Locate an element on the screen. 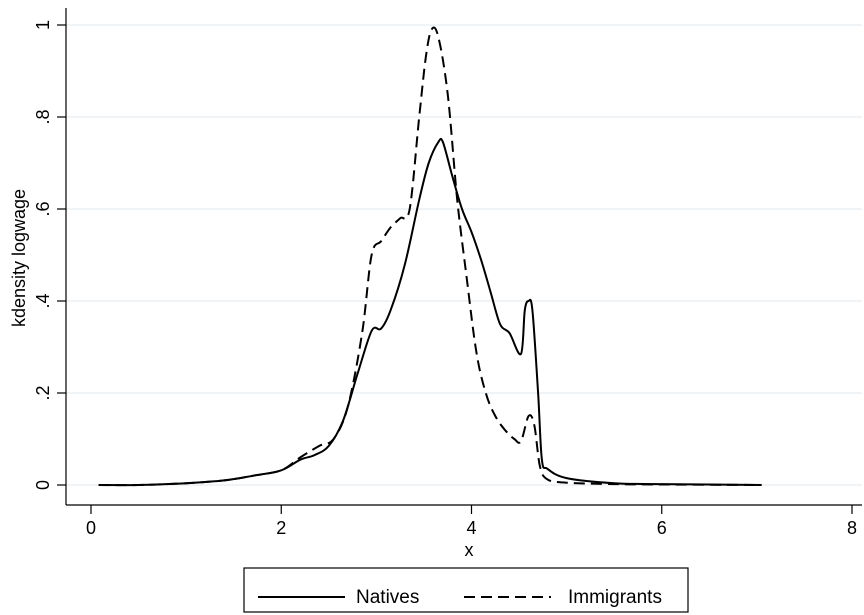  x-axis-title: x is located at coordinates (469, 550).